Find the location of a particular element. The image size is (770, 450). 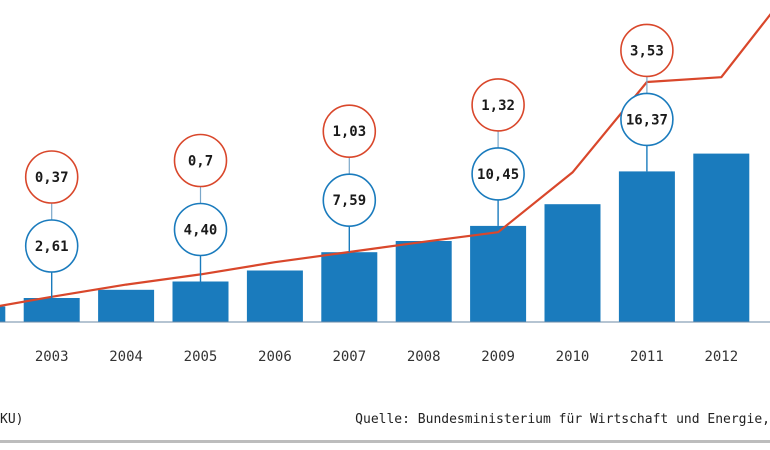

bar-value-2009-circle is located at coordinates (498, 174).